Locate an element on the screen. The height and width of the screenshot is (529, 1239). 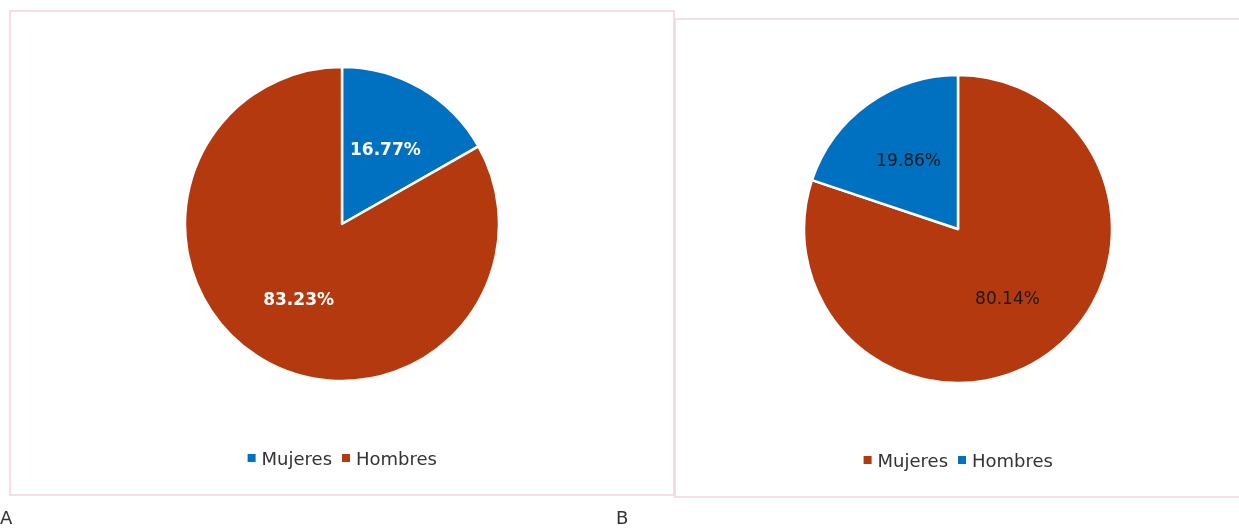
text: B is located at coordinates (622, 517).